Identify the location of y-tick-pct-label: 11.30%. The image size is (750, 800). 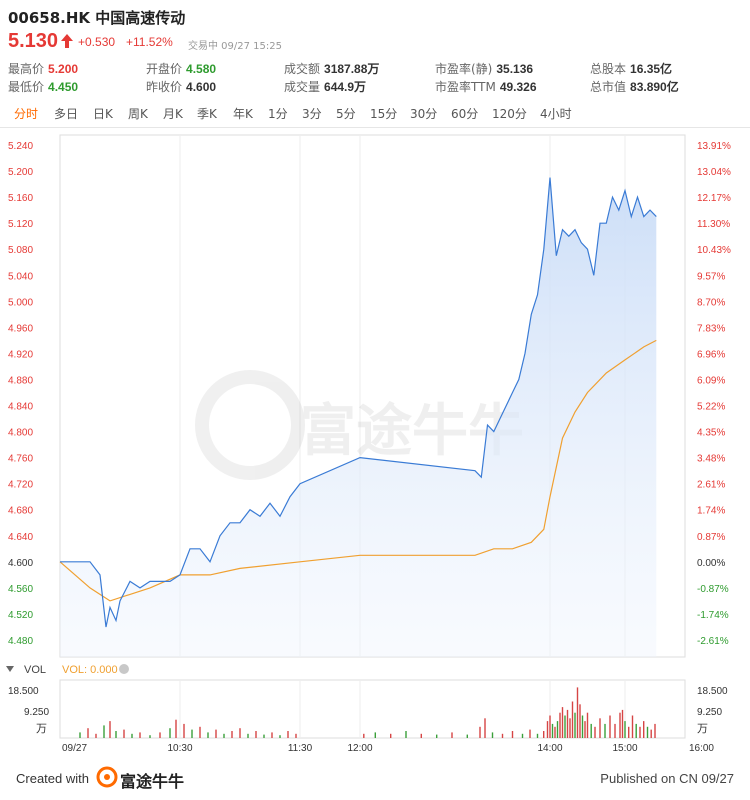
(713, 224).